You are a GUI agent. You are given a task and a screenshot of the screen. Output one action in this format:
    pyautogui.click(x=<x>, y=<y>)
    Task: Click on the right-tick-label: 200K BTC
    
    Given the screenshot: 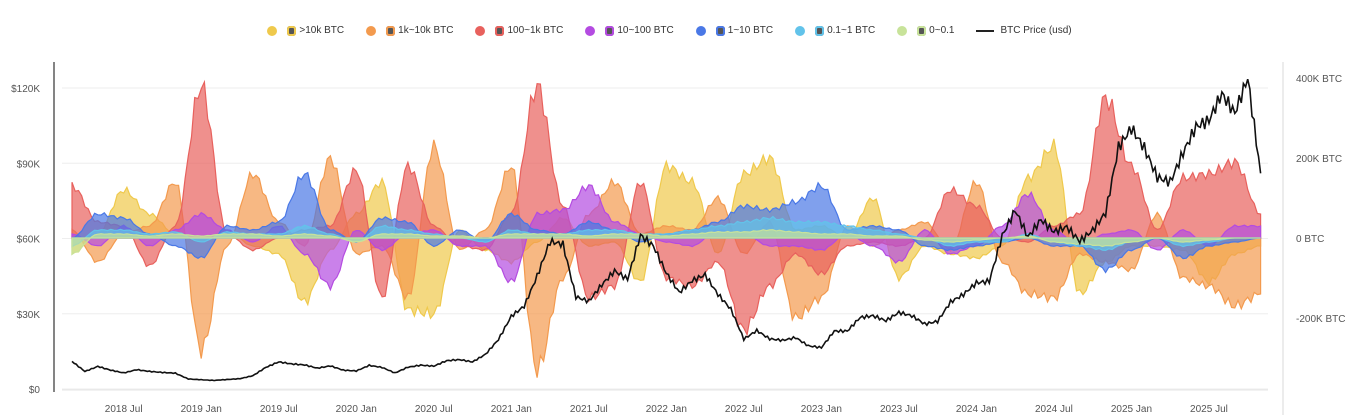 What is the action you would take?
    pyautogui.click(x=1319, y=159)
    